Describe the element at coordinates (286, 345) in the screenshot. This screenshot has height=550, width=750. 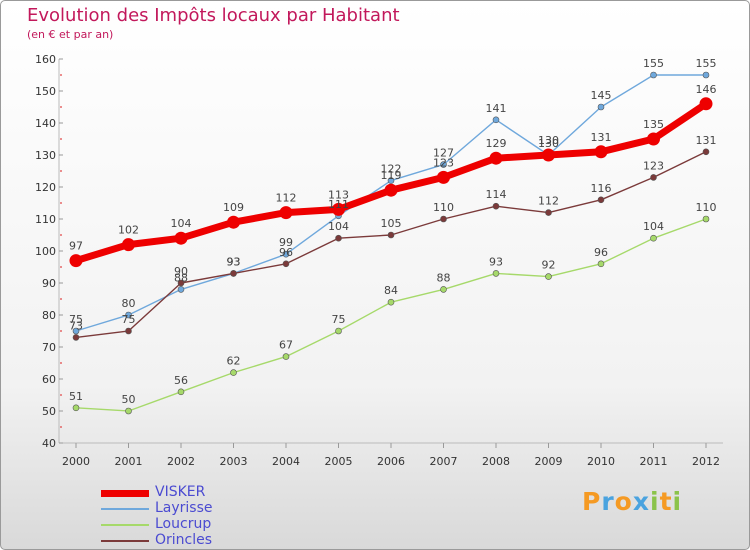
I see `data-label: 67` at that location.